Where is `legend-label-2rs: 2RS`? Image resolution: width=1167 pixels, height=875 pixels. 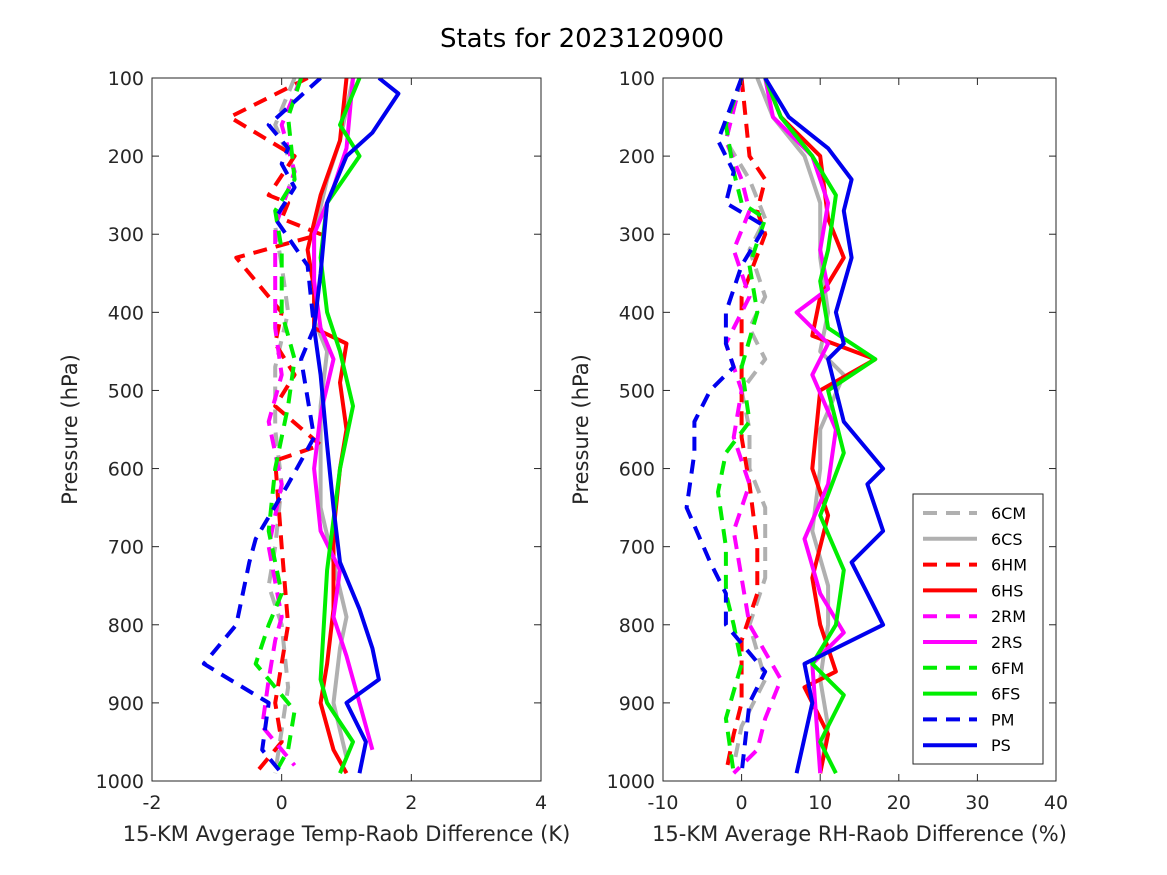
legend-label-2rs: 2RS is located at coordinates (1006, 642).